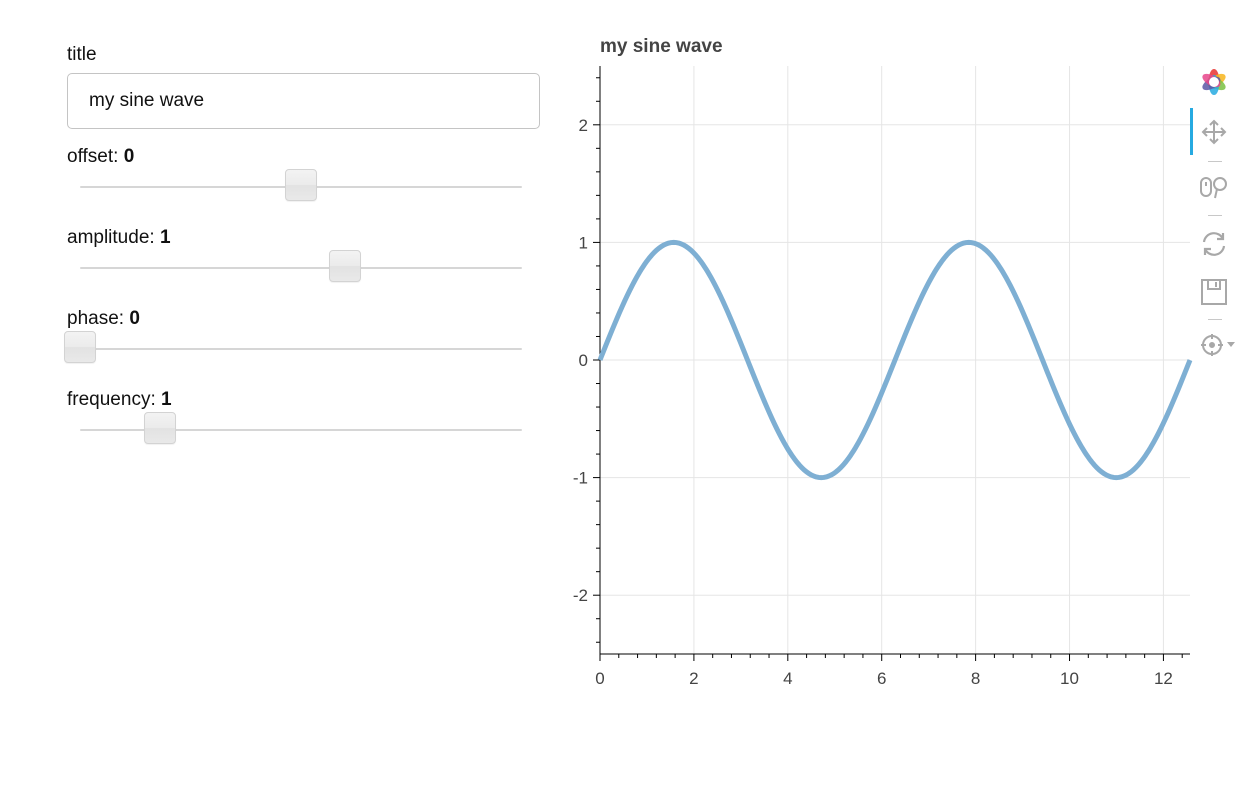 The width and height of the screenshot is (1258, 806). Describe the element at coordinates (975, 678) in the screenshot. I see `x-tick-label: 8` at that location.